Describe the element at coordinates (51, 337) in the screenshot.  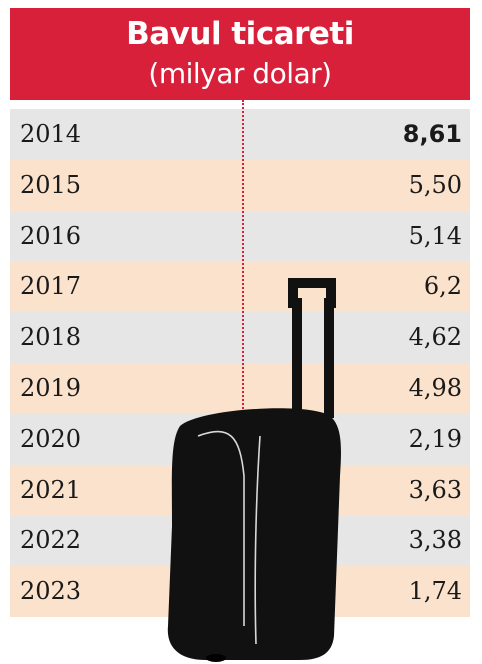
I see `year-label: 2018` at that location.